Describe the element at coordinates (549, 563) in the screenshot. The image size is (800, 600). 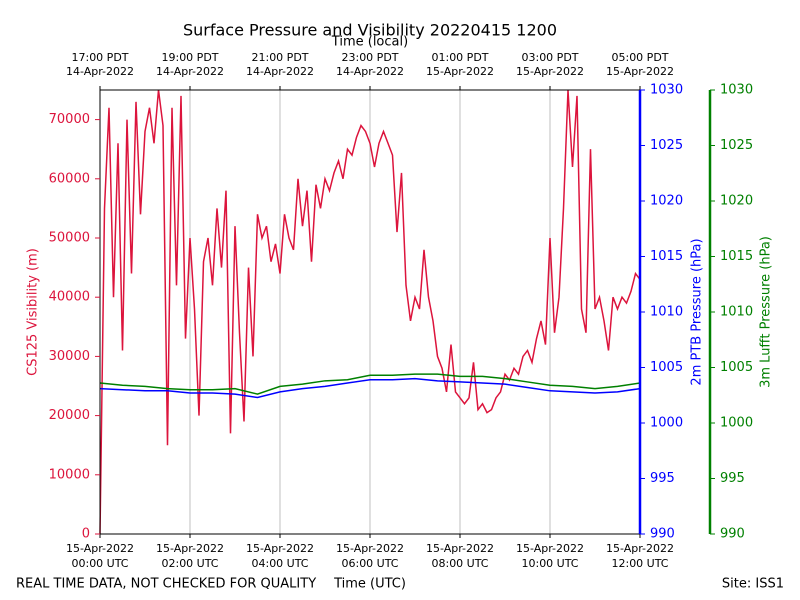
I see `x-tick-label-line: 10:00 UTC` at that location.